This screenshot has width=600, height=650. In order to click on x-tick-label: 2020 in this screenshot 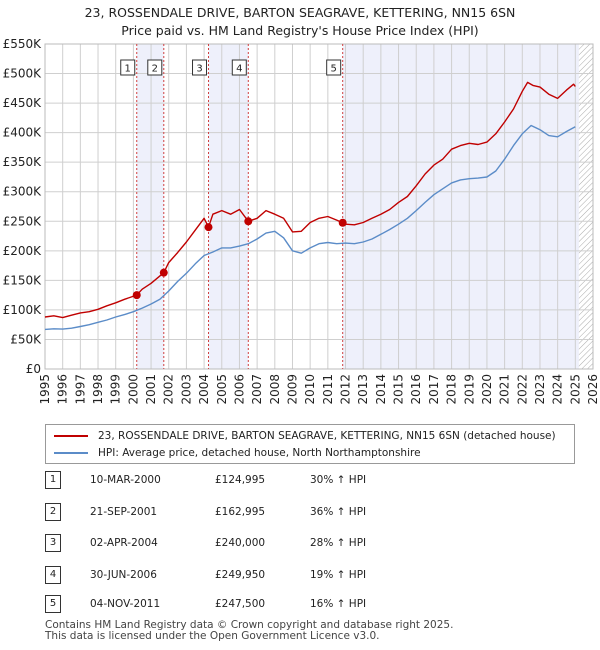, I will do `click(487, 389)`.